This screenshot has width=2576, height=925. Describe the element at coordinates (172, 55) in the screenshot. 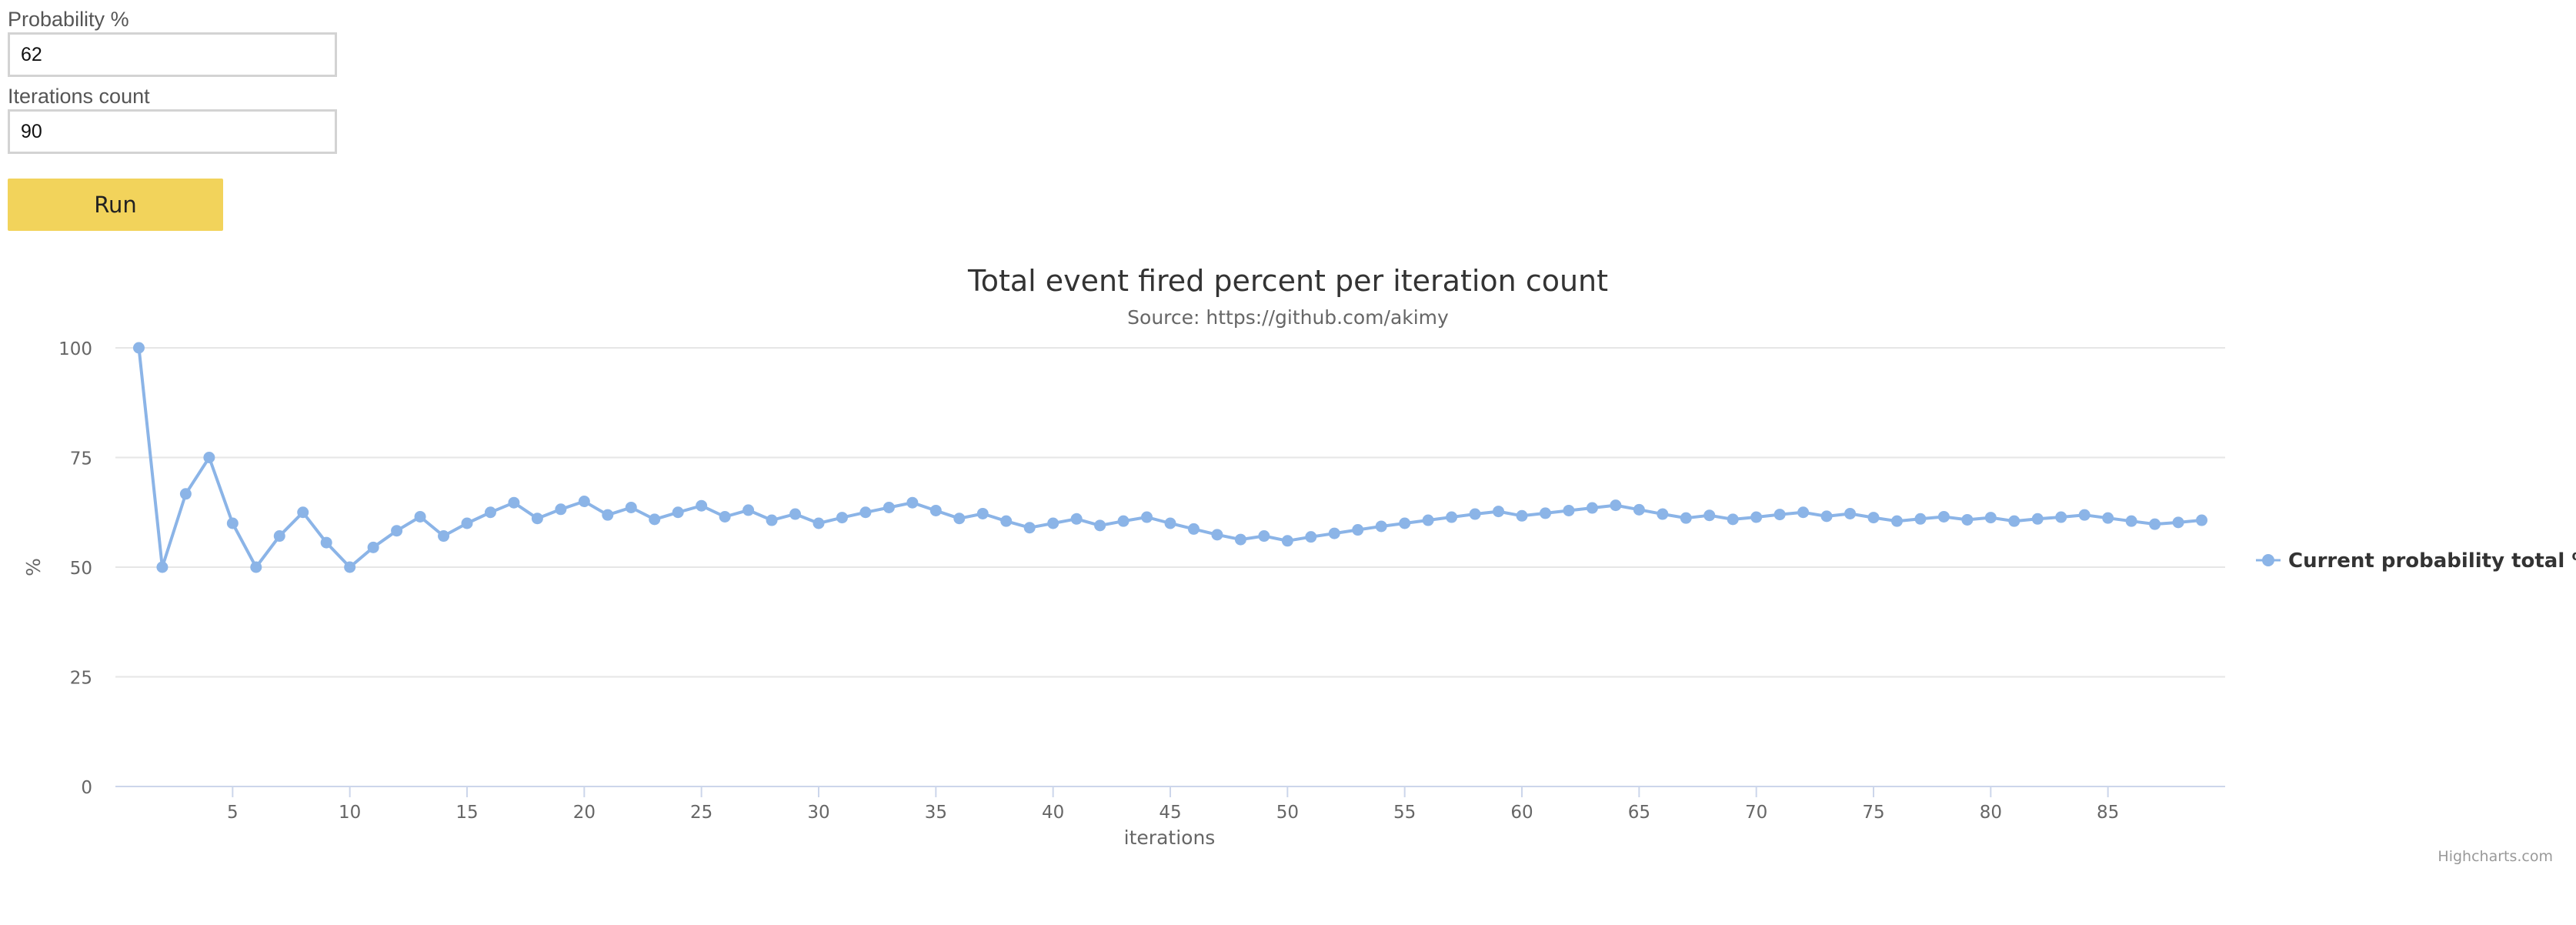

I see `probability-input` at that location.